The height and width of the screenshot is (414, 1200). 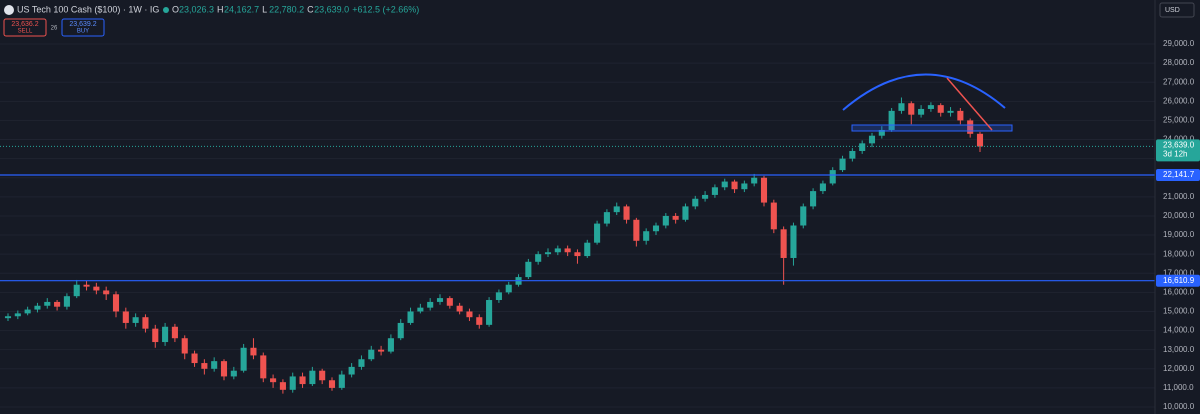 I want to click on legend-change: +612.5 (+2.66%), so click(x=385, y=9).